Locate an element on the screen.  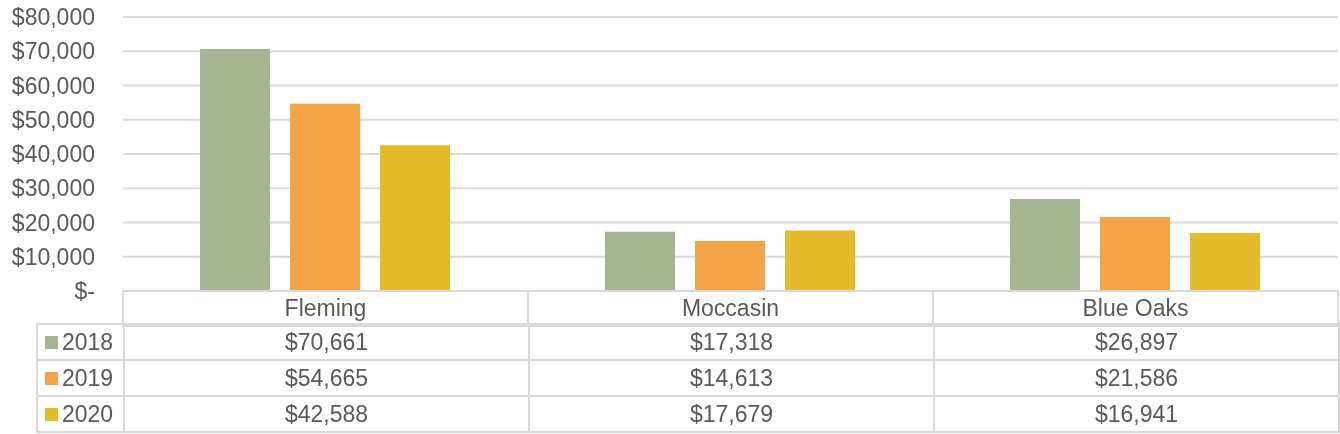
data-label: $70,661 is located at coordinates (326, 342).